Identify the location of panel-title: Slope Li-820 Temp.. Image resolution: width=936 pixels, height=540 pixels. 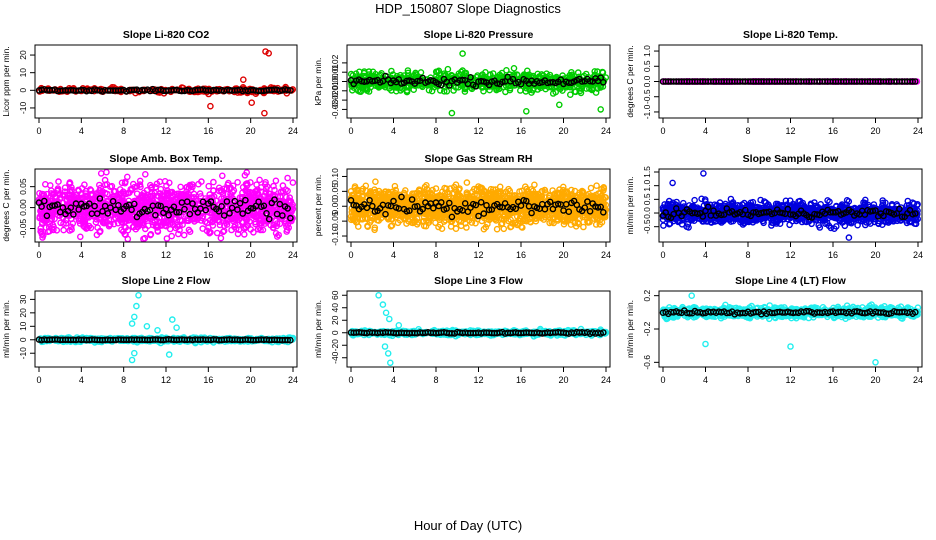
(790, 35).